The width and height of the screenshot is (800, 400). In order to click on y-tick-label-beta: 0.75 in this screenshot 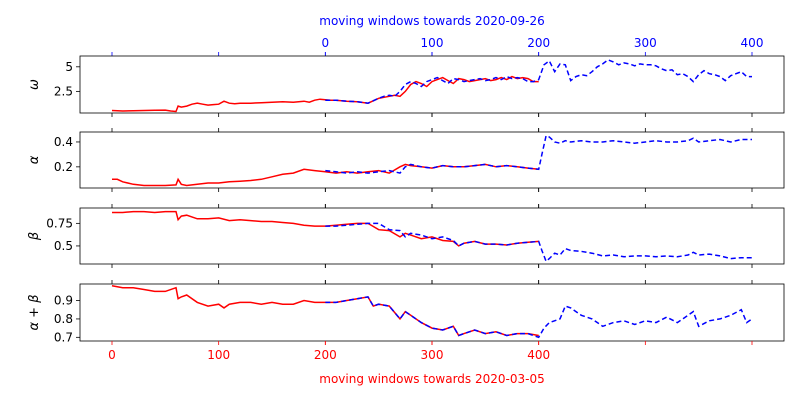, I will do `click(59, 223)`.